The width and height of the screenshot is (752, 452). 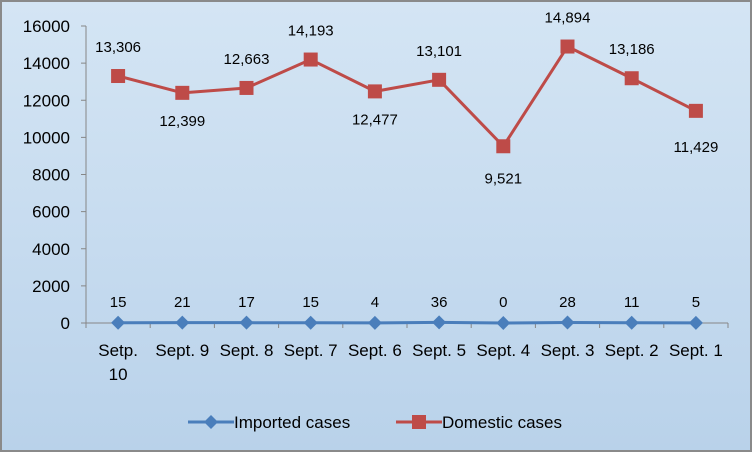 I want to click on data-label-imported: 0, so click(x=503, y=302).